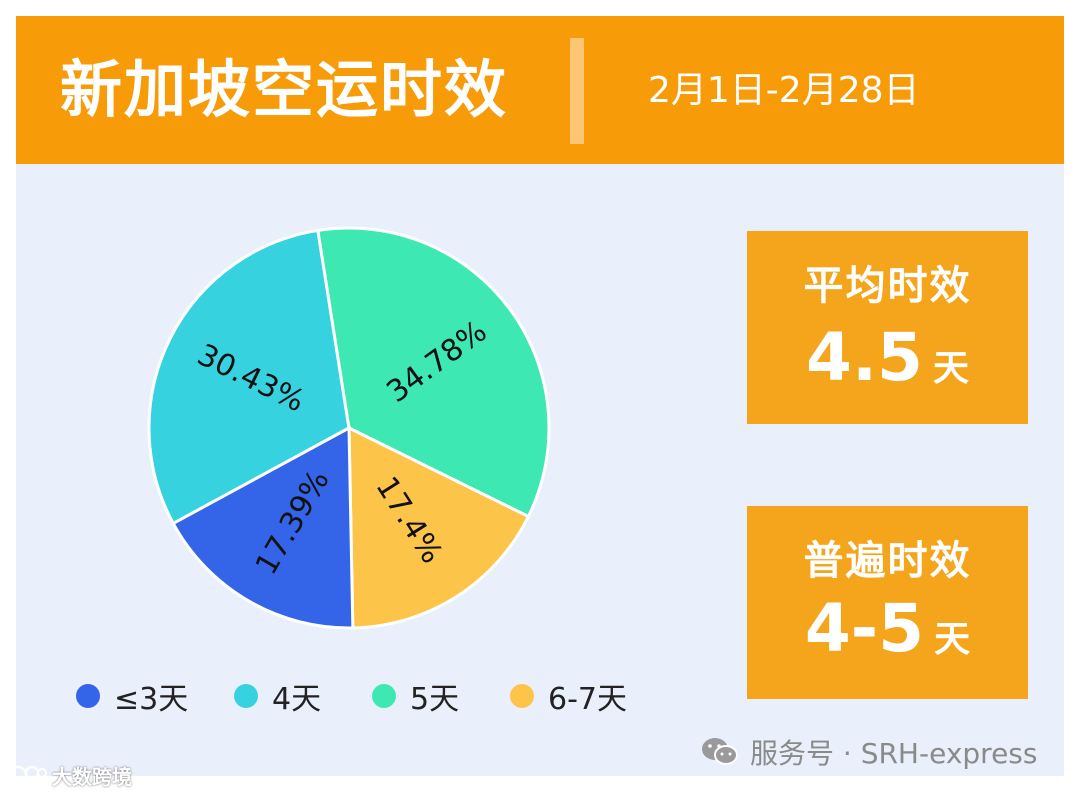 The image size is (1080, 794). I want to click on common-time-card: 普遍时效 4-5 天, so click(887, 602).